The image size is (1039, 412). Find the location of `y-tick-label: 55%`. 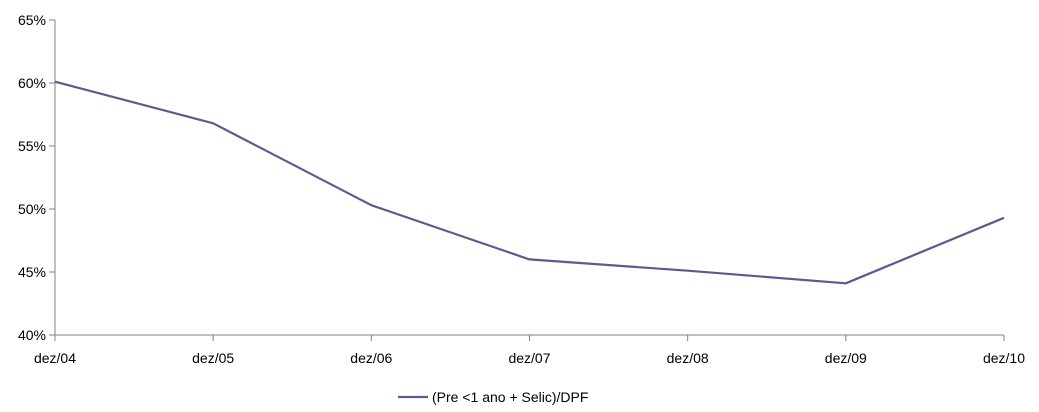

y-tick-label: 55% is located at coordinates (32, 146).